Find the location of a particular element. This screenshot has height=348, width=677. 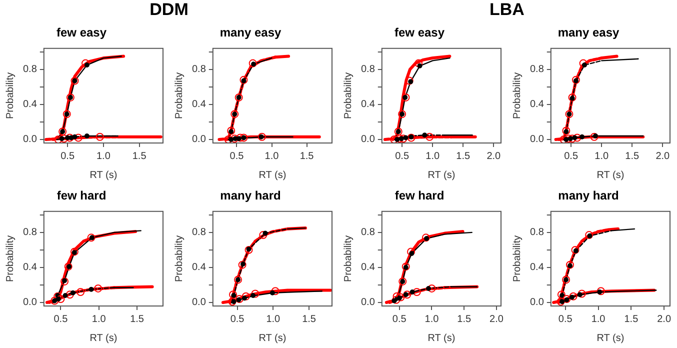

text: DDM is located at coordinates (169, 10).